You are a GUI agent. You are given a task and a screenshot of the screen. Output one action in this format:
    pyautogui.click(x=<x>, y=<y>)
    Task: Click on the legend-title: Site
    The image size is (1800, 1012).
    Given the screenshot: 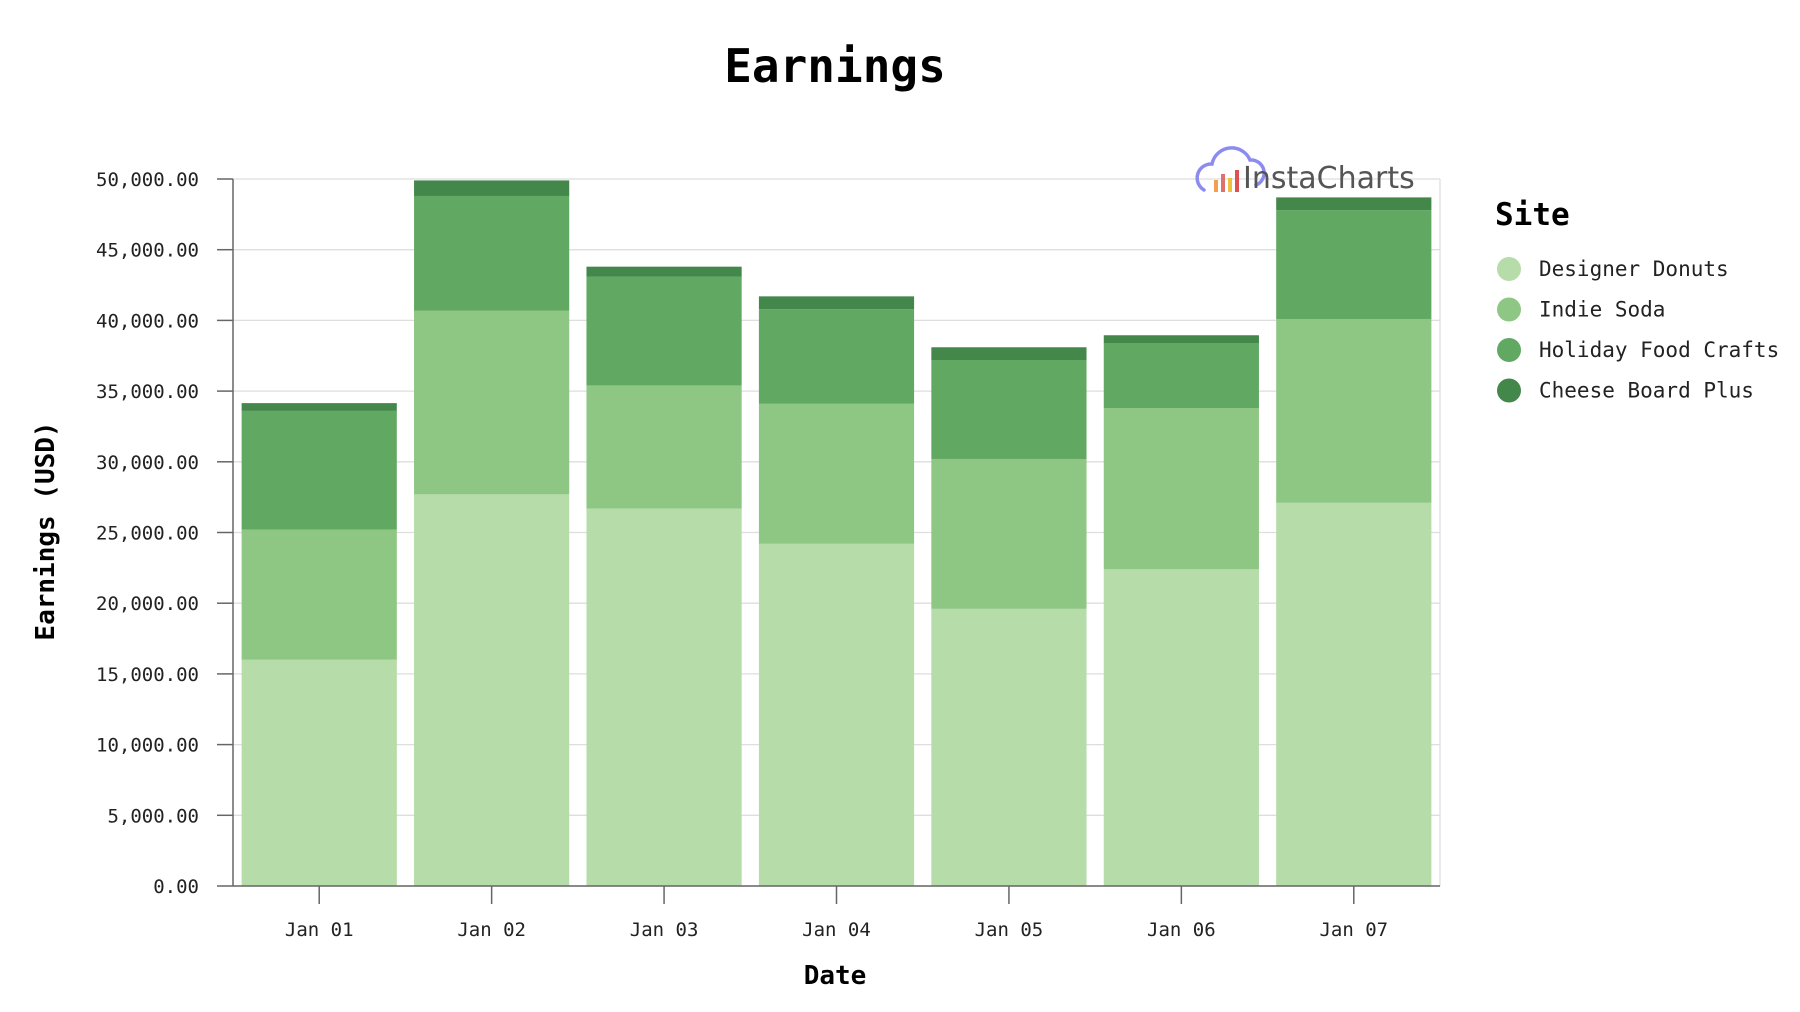 What is the action you would take?
    pyautogui.click(x=1532, y=215)
    